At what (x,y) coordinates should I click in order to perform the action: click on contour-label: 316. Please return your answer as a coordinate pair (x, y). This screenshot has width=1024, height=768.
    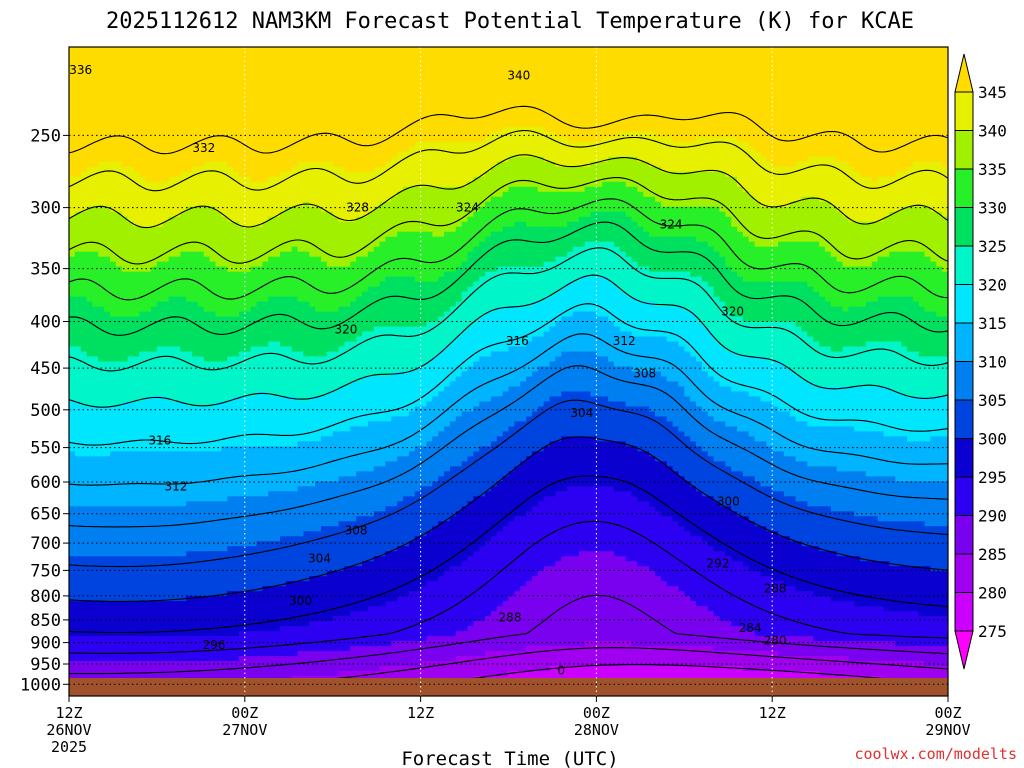
    Looking at the image, I should click on (159, 440).